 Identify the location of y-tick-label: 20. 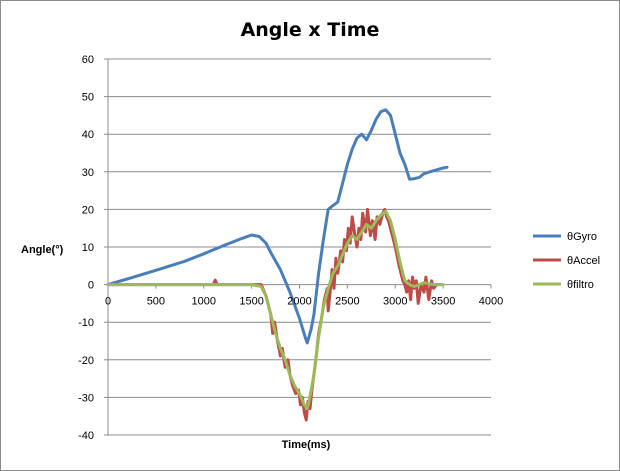
(88, 210).